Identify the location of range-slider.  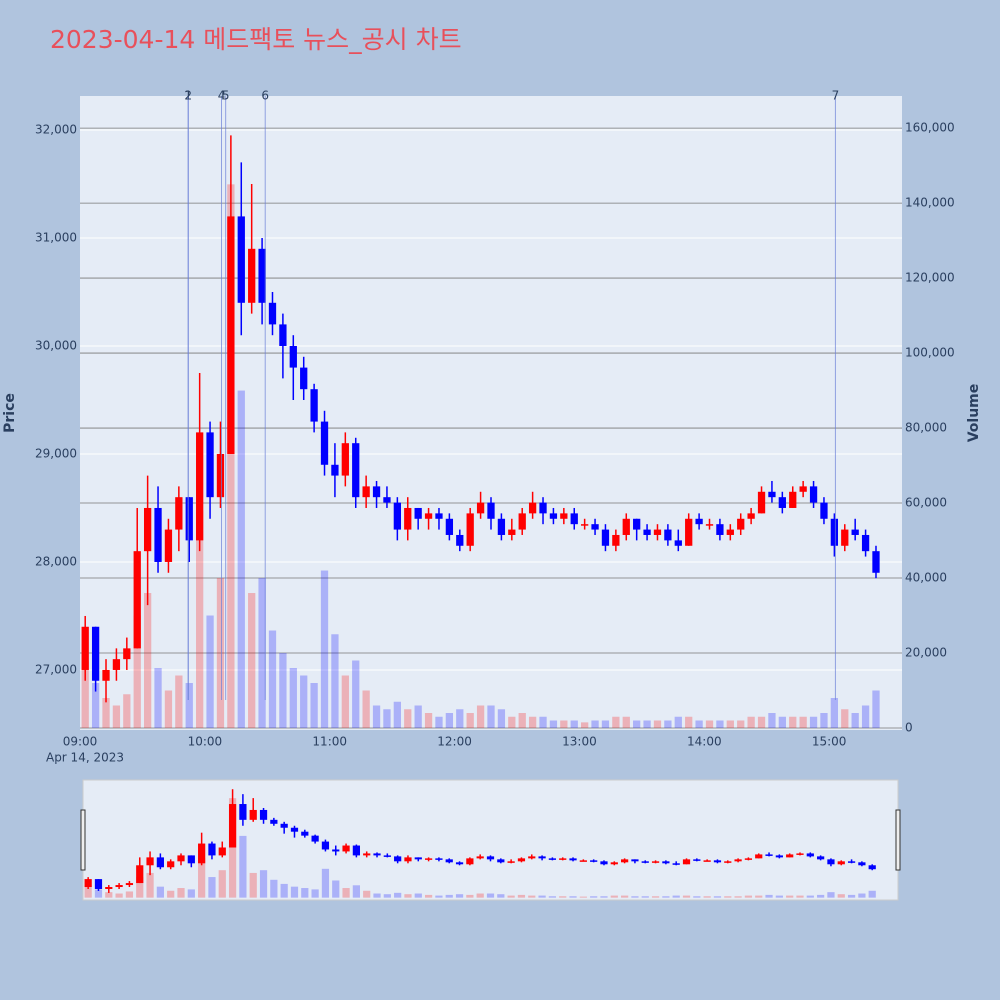
(490, 840).